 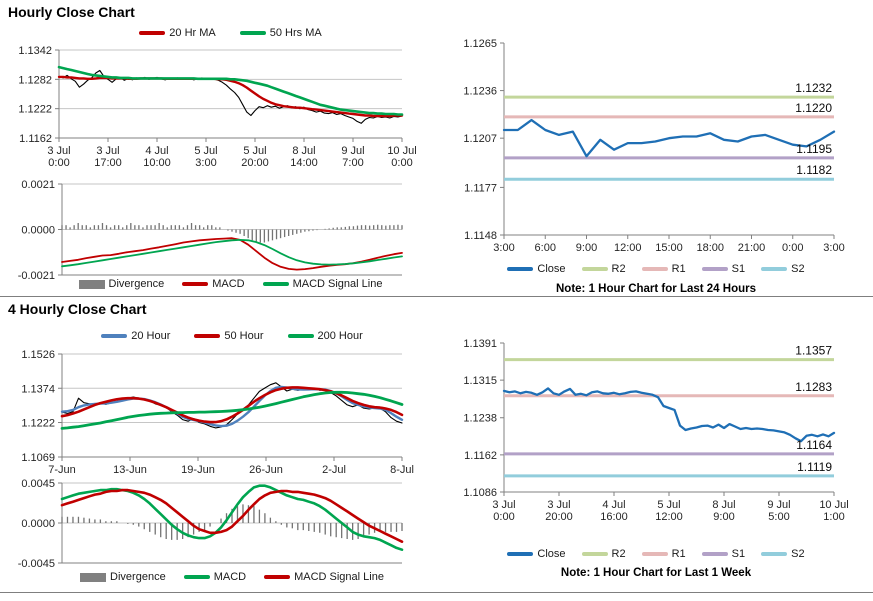 I want to click on hourly-macd-legend: Divergence MACD MACD Signal Line, so click(x=230, y=284).